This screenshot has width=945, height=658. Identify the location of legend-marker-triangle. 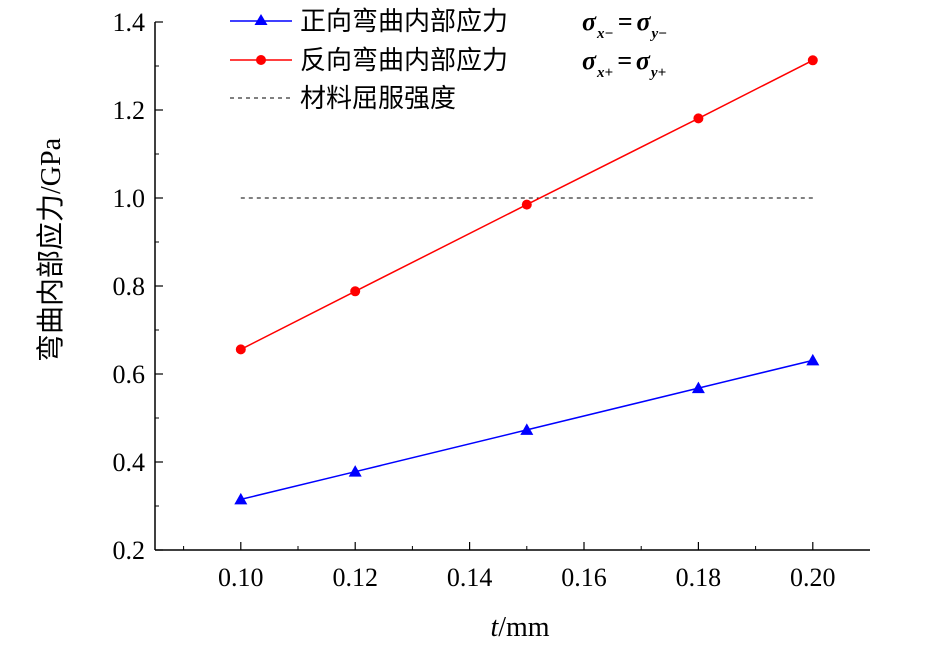
(261, 19).